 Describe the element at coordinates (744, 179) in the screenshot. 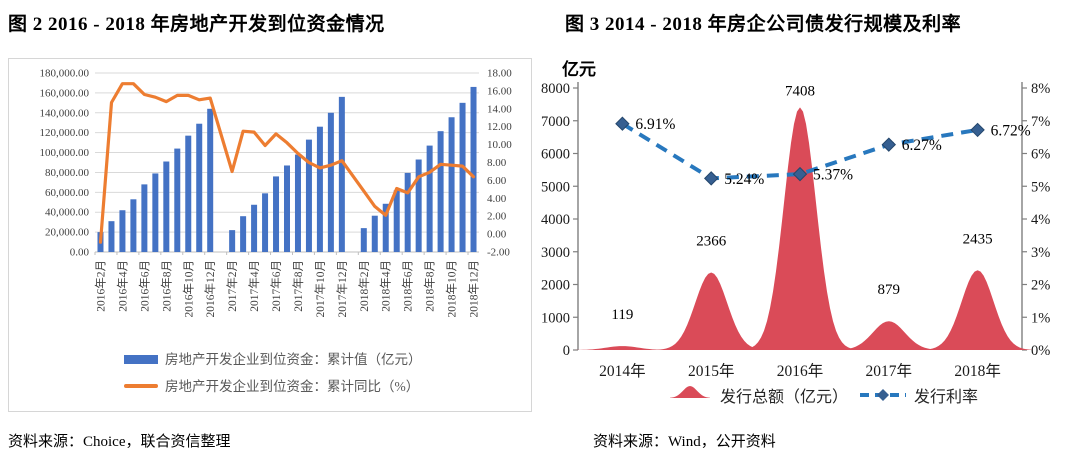

I see `svg-text: 5.24%` at that location.